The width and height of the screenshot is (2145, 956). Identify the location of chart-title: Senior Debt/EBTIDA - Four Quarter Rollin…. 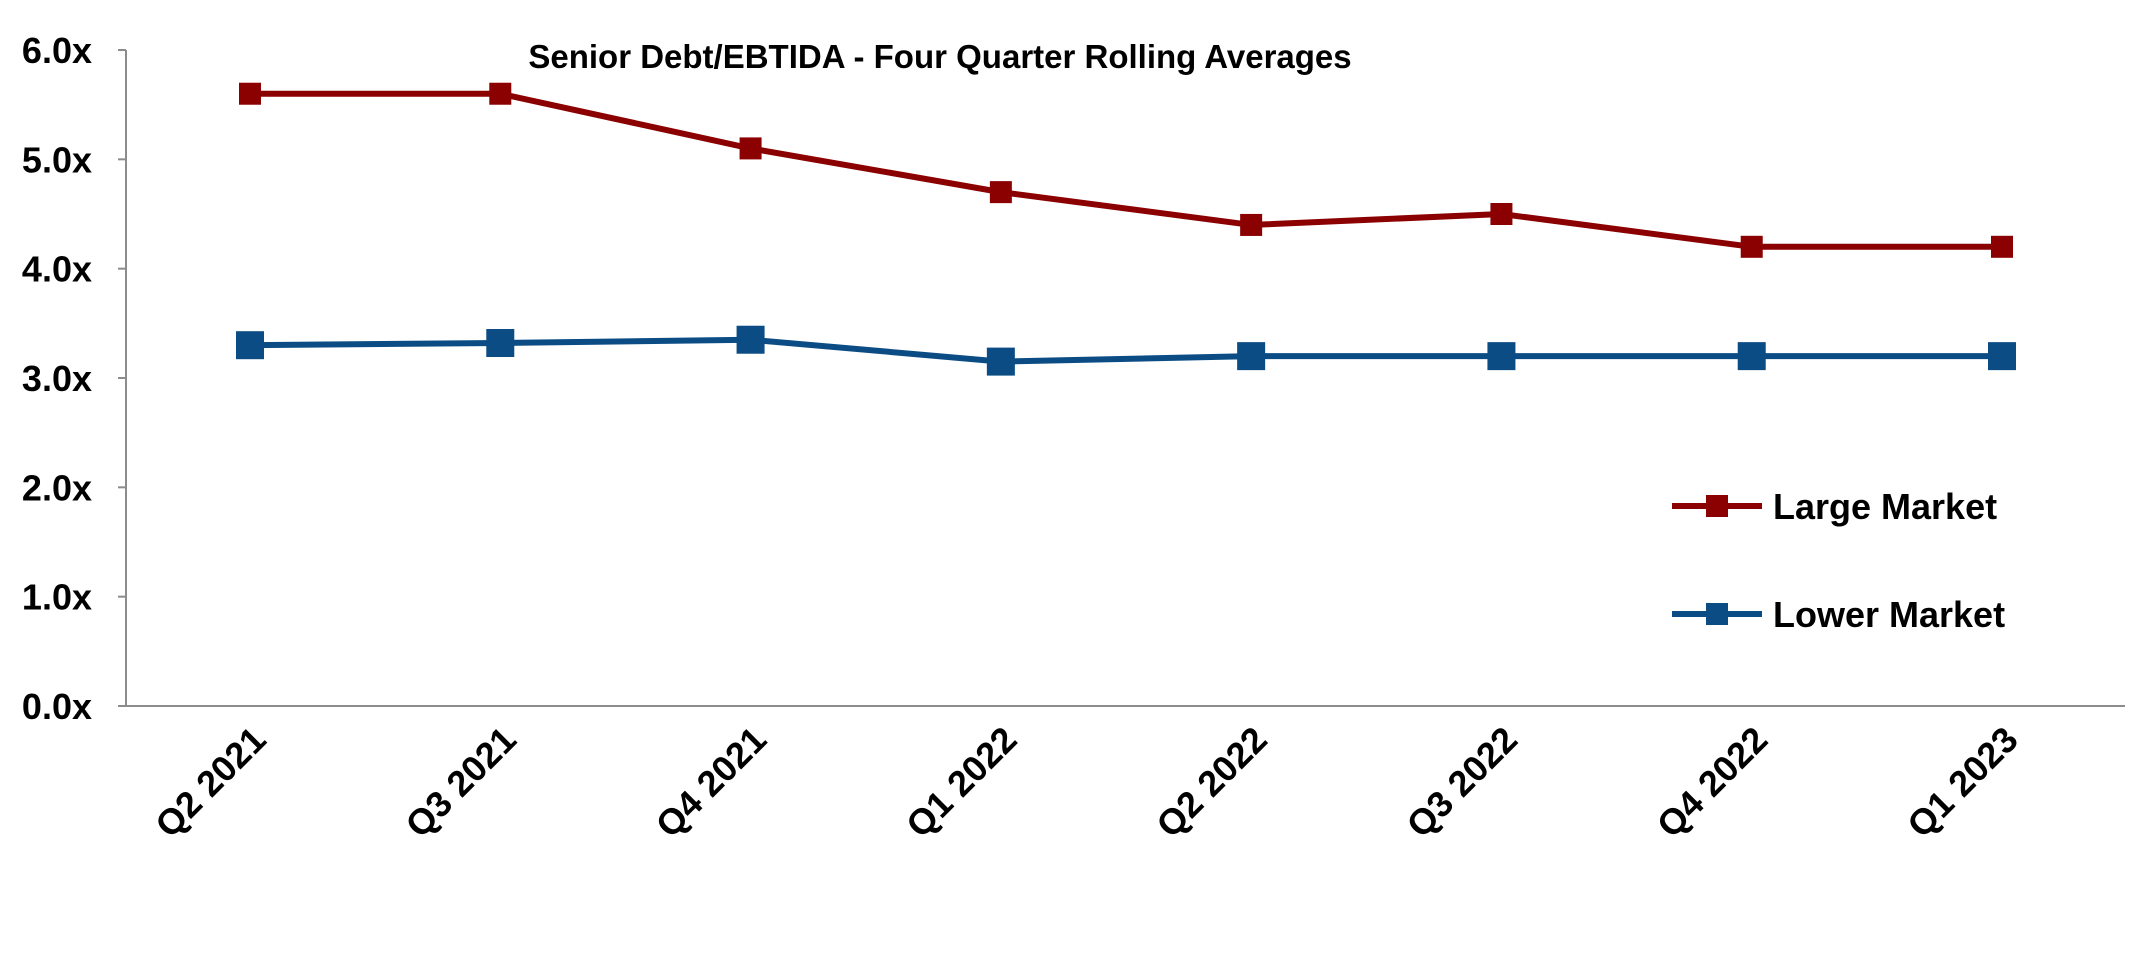
(939, 56).